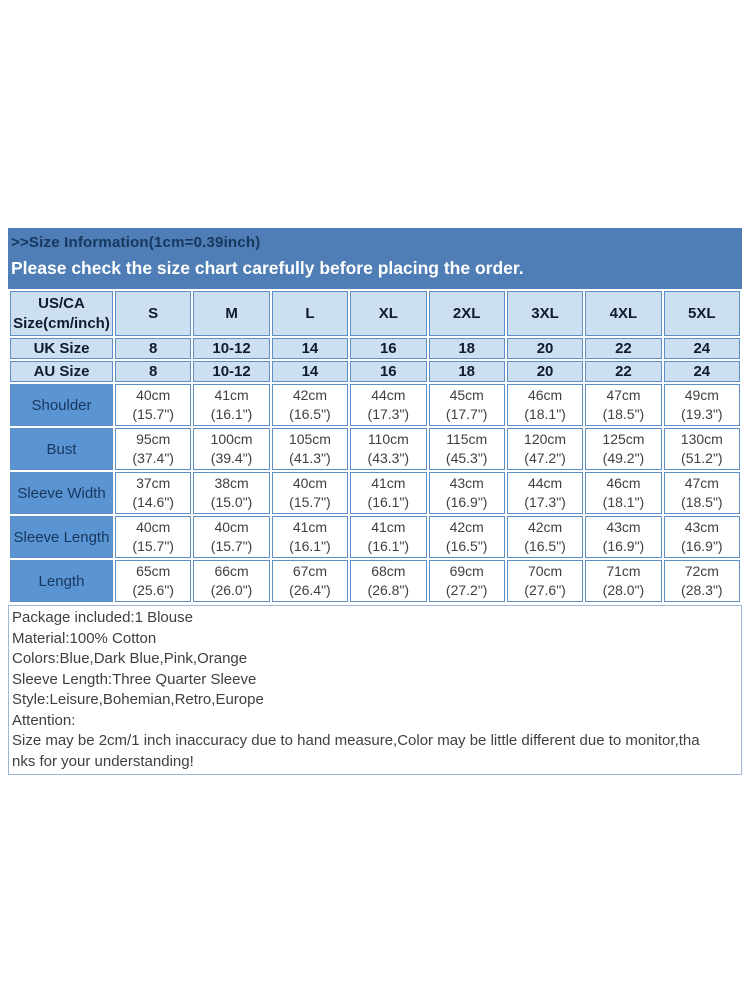  I want to click on measurement-cm: 100cm, so click(231, 438).